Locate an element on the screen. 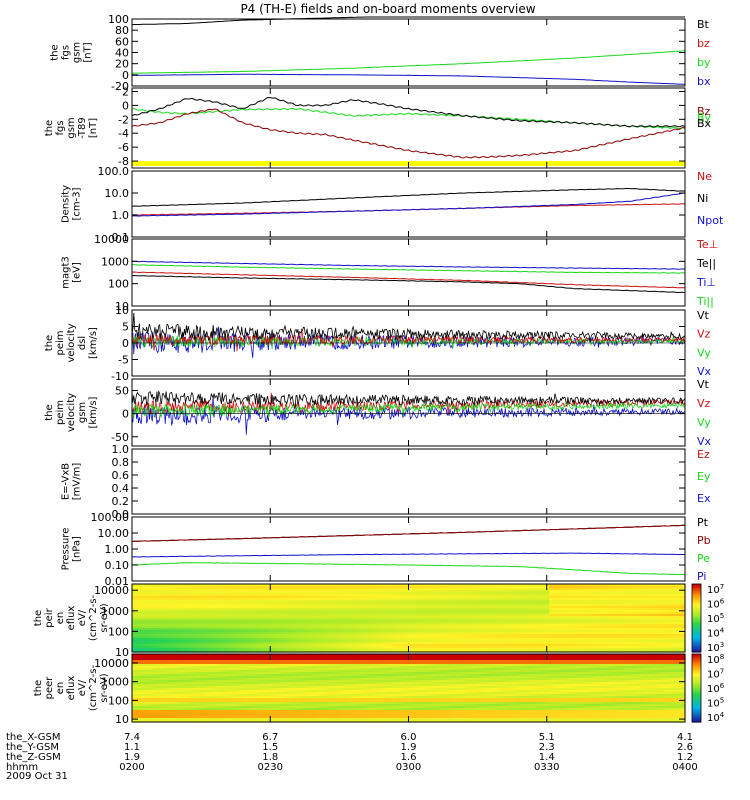  legend-entry: bz is located at coordinates (703, 43).